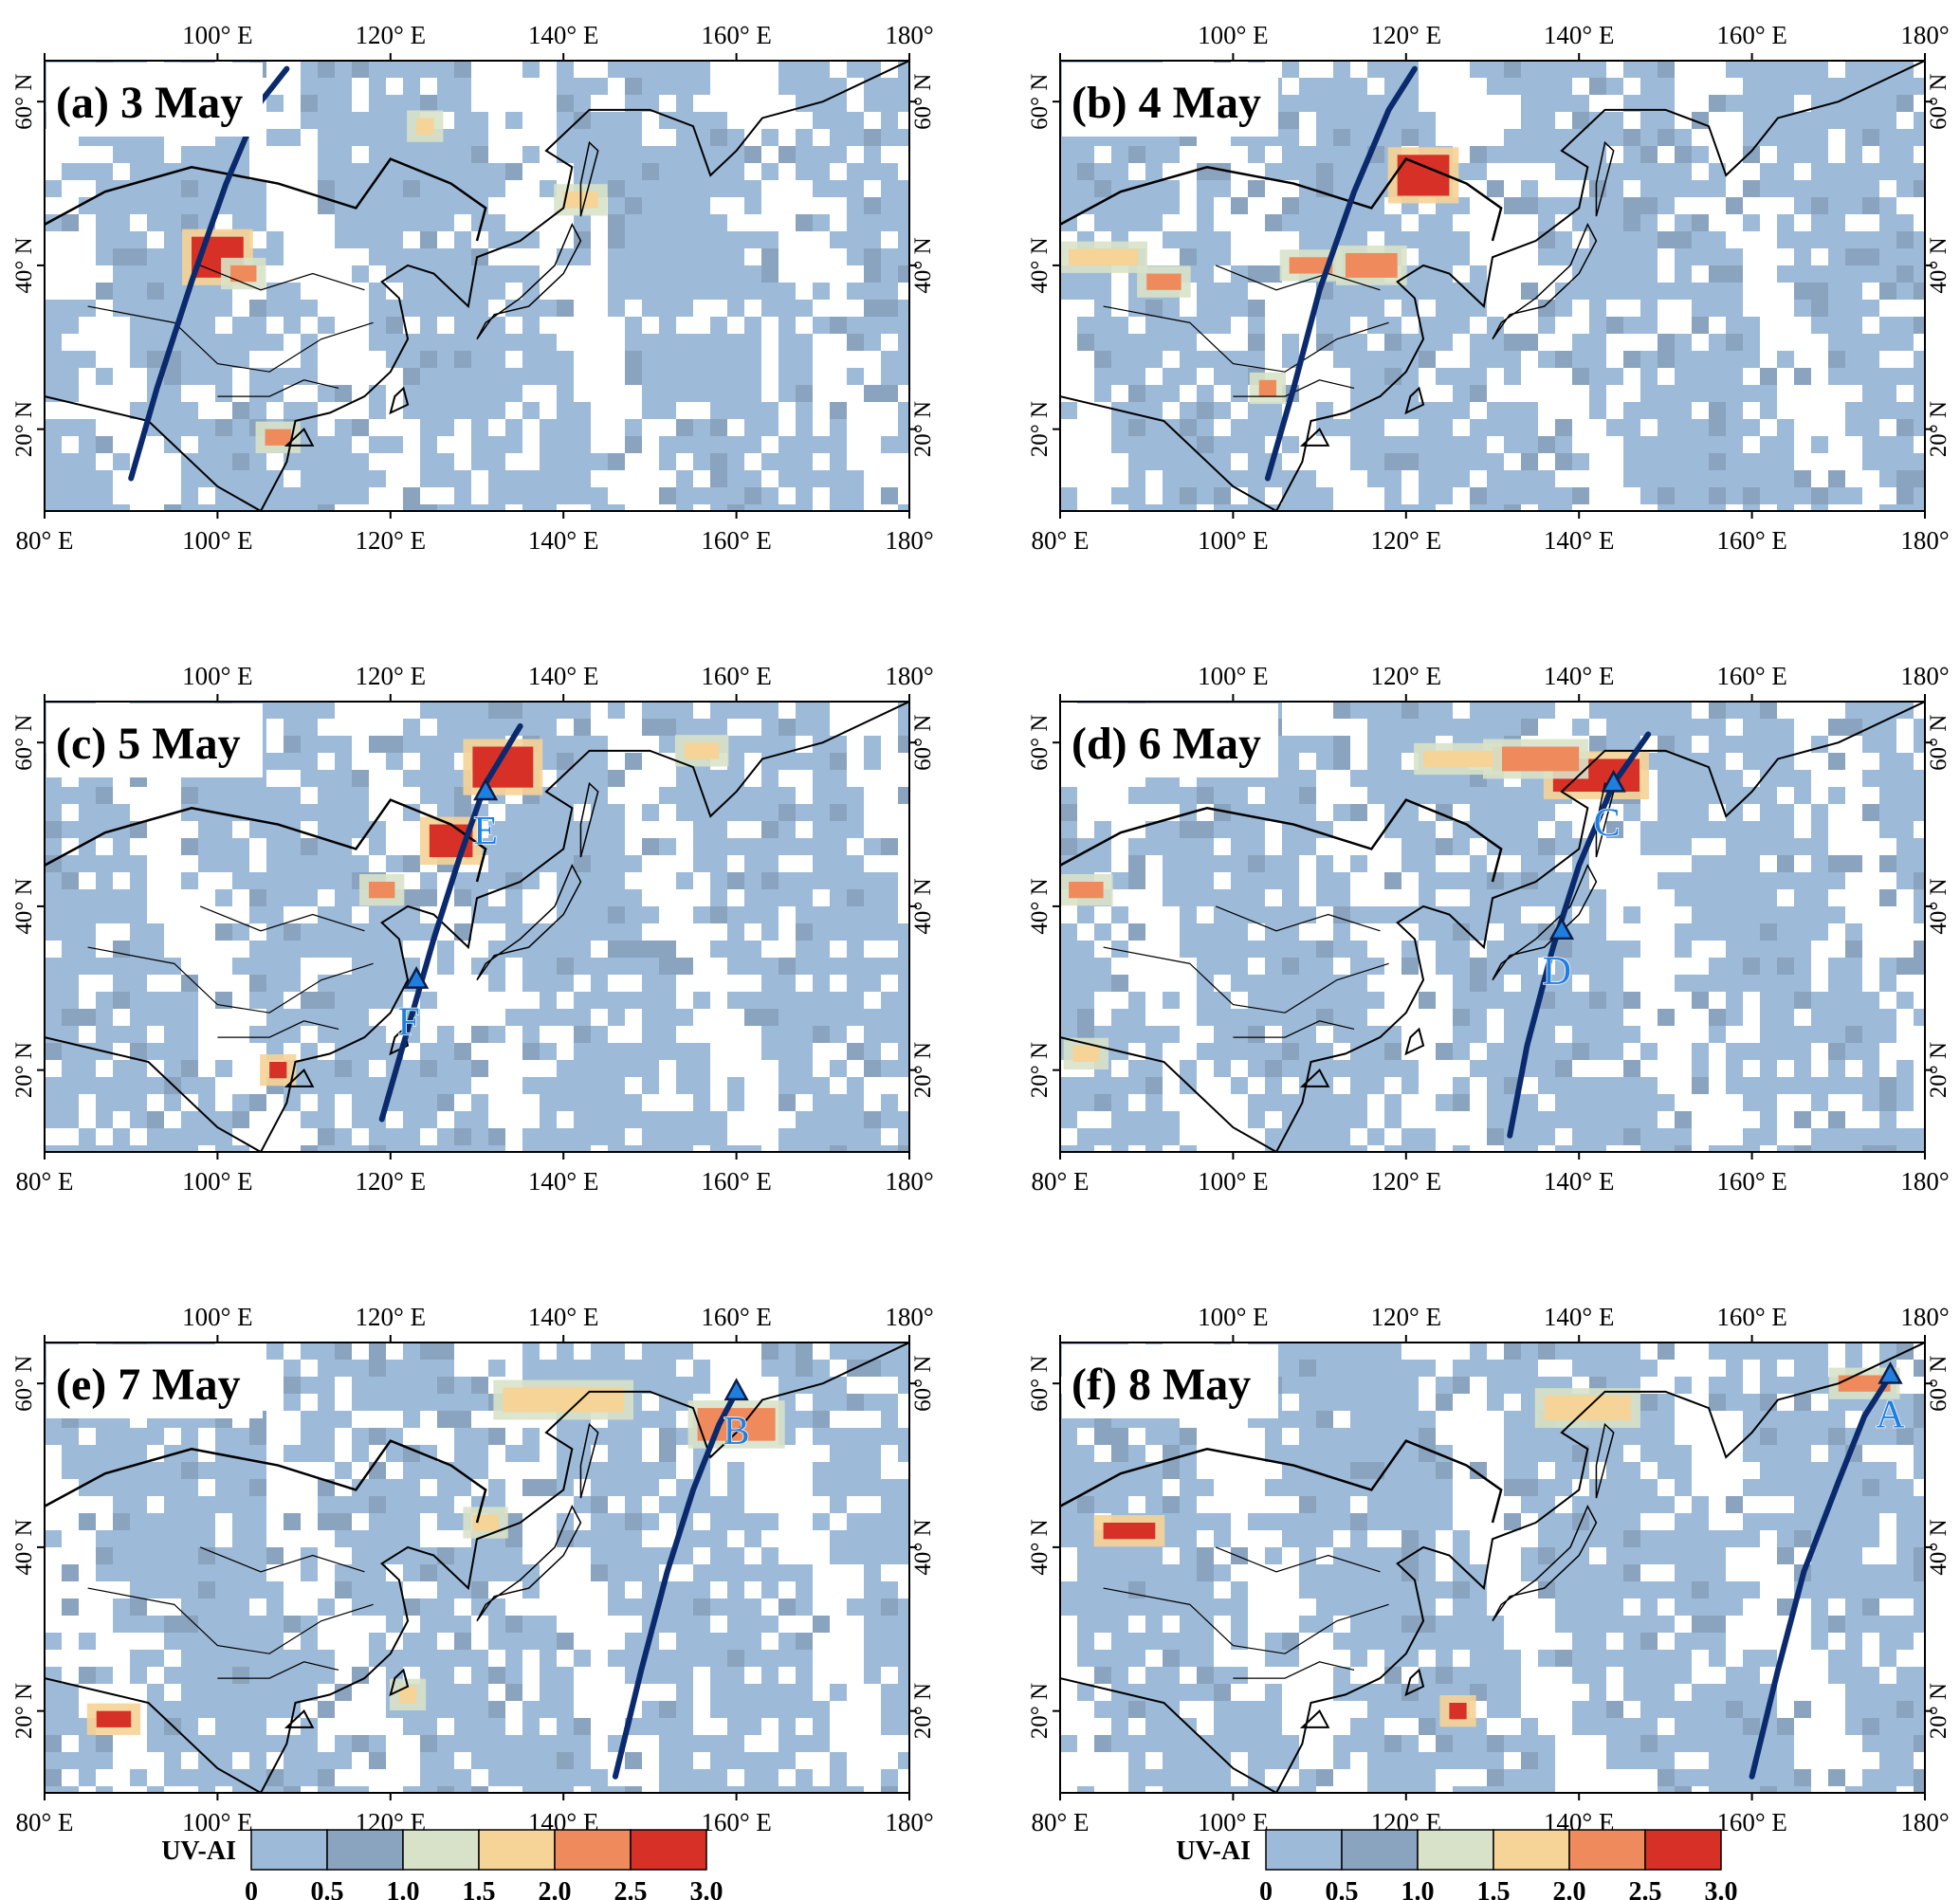 The width and height of the screenshot is (1960, 1900). What do you see at coordinates (1494, 1888) in the screenshot?
I see `colorbar-tick-label: 1.5` at bounding box center [1494, 1888].